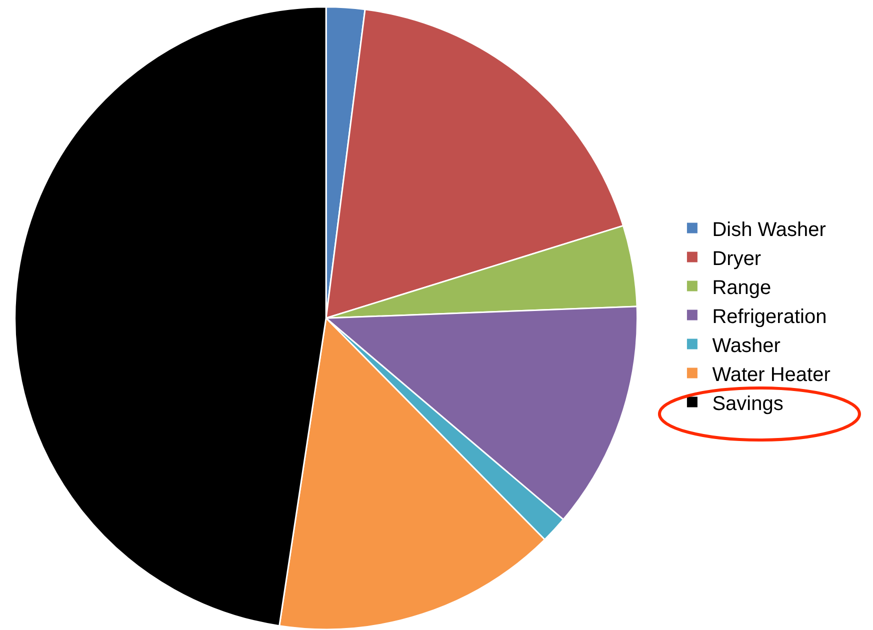 This screenshot has height=630, width=873. Describe the element at coordinates (771, 375) in the screenshot. I see `legend-label: Water Heater` at that location.